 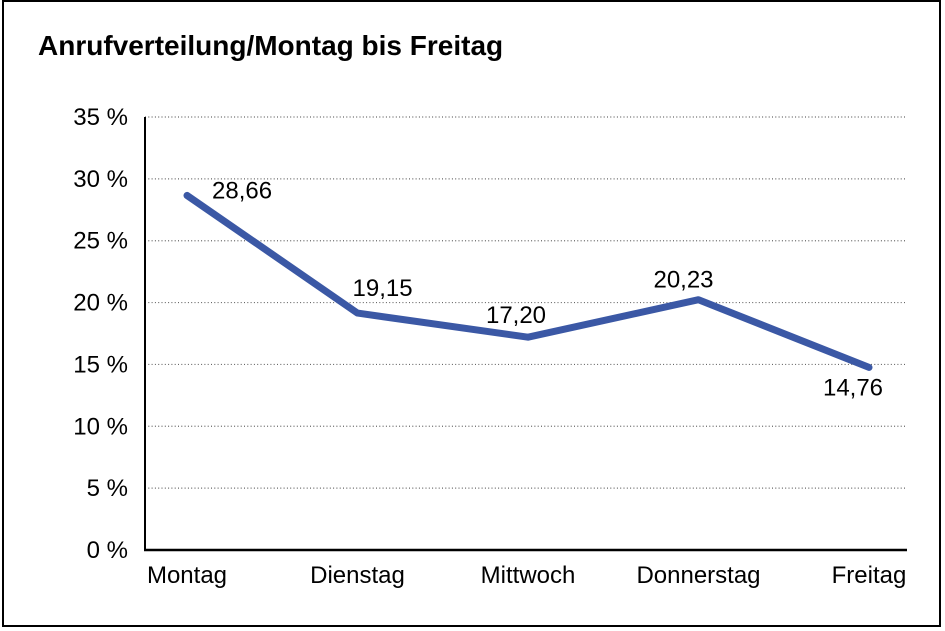 What do you see at coordinates (242, 190) in the screenshot?
I see `data-point-label: 28,66` at bounding box center [242, 190].